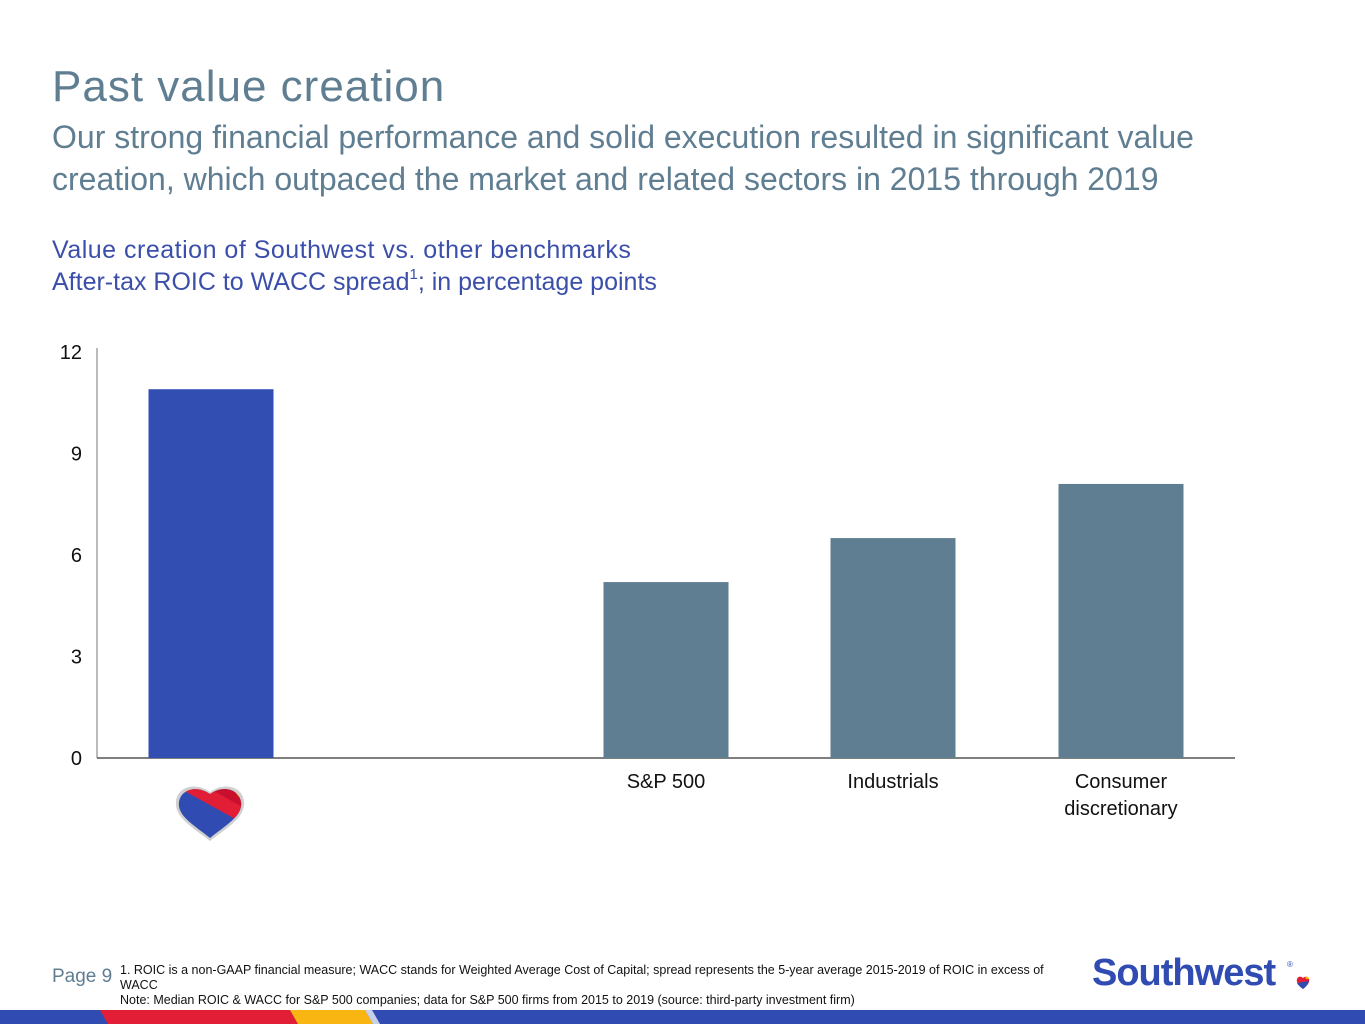 This screenshot has width=1365, height=1024. Describe the element at coordinates (76, 455) in the screenshot. I see `y-tick-label: 9` at that location.